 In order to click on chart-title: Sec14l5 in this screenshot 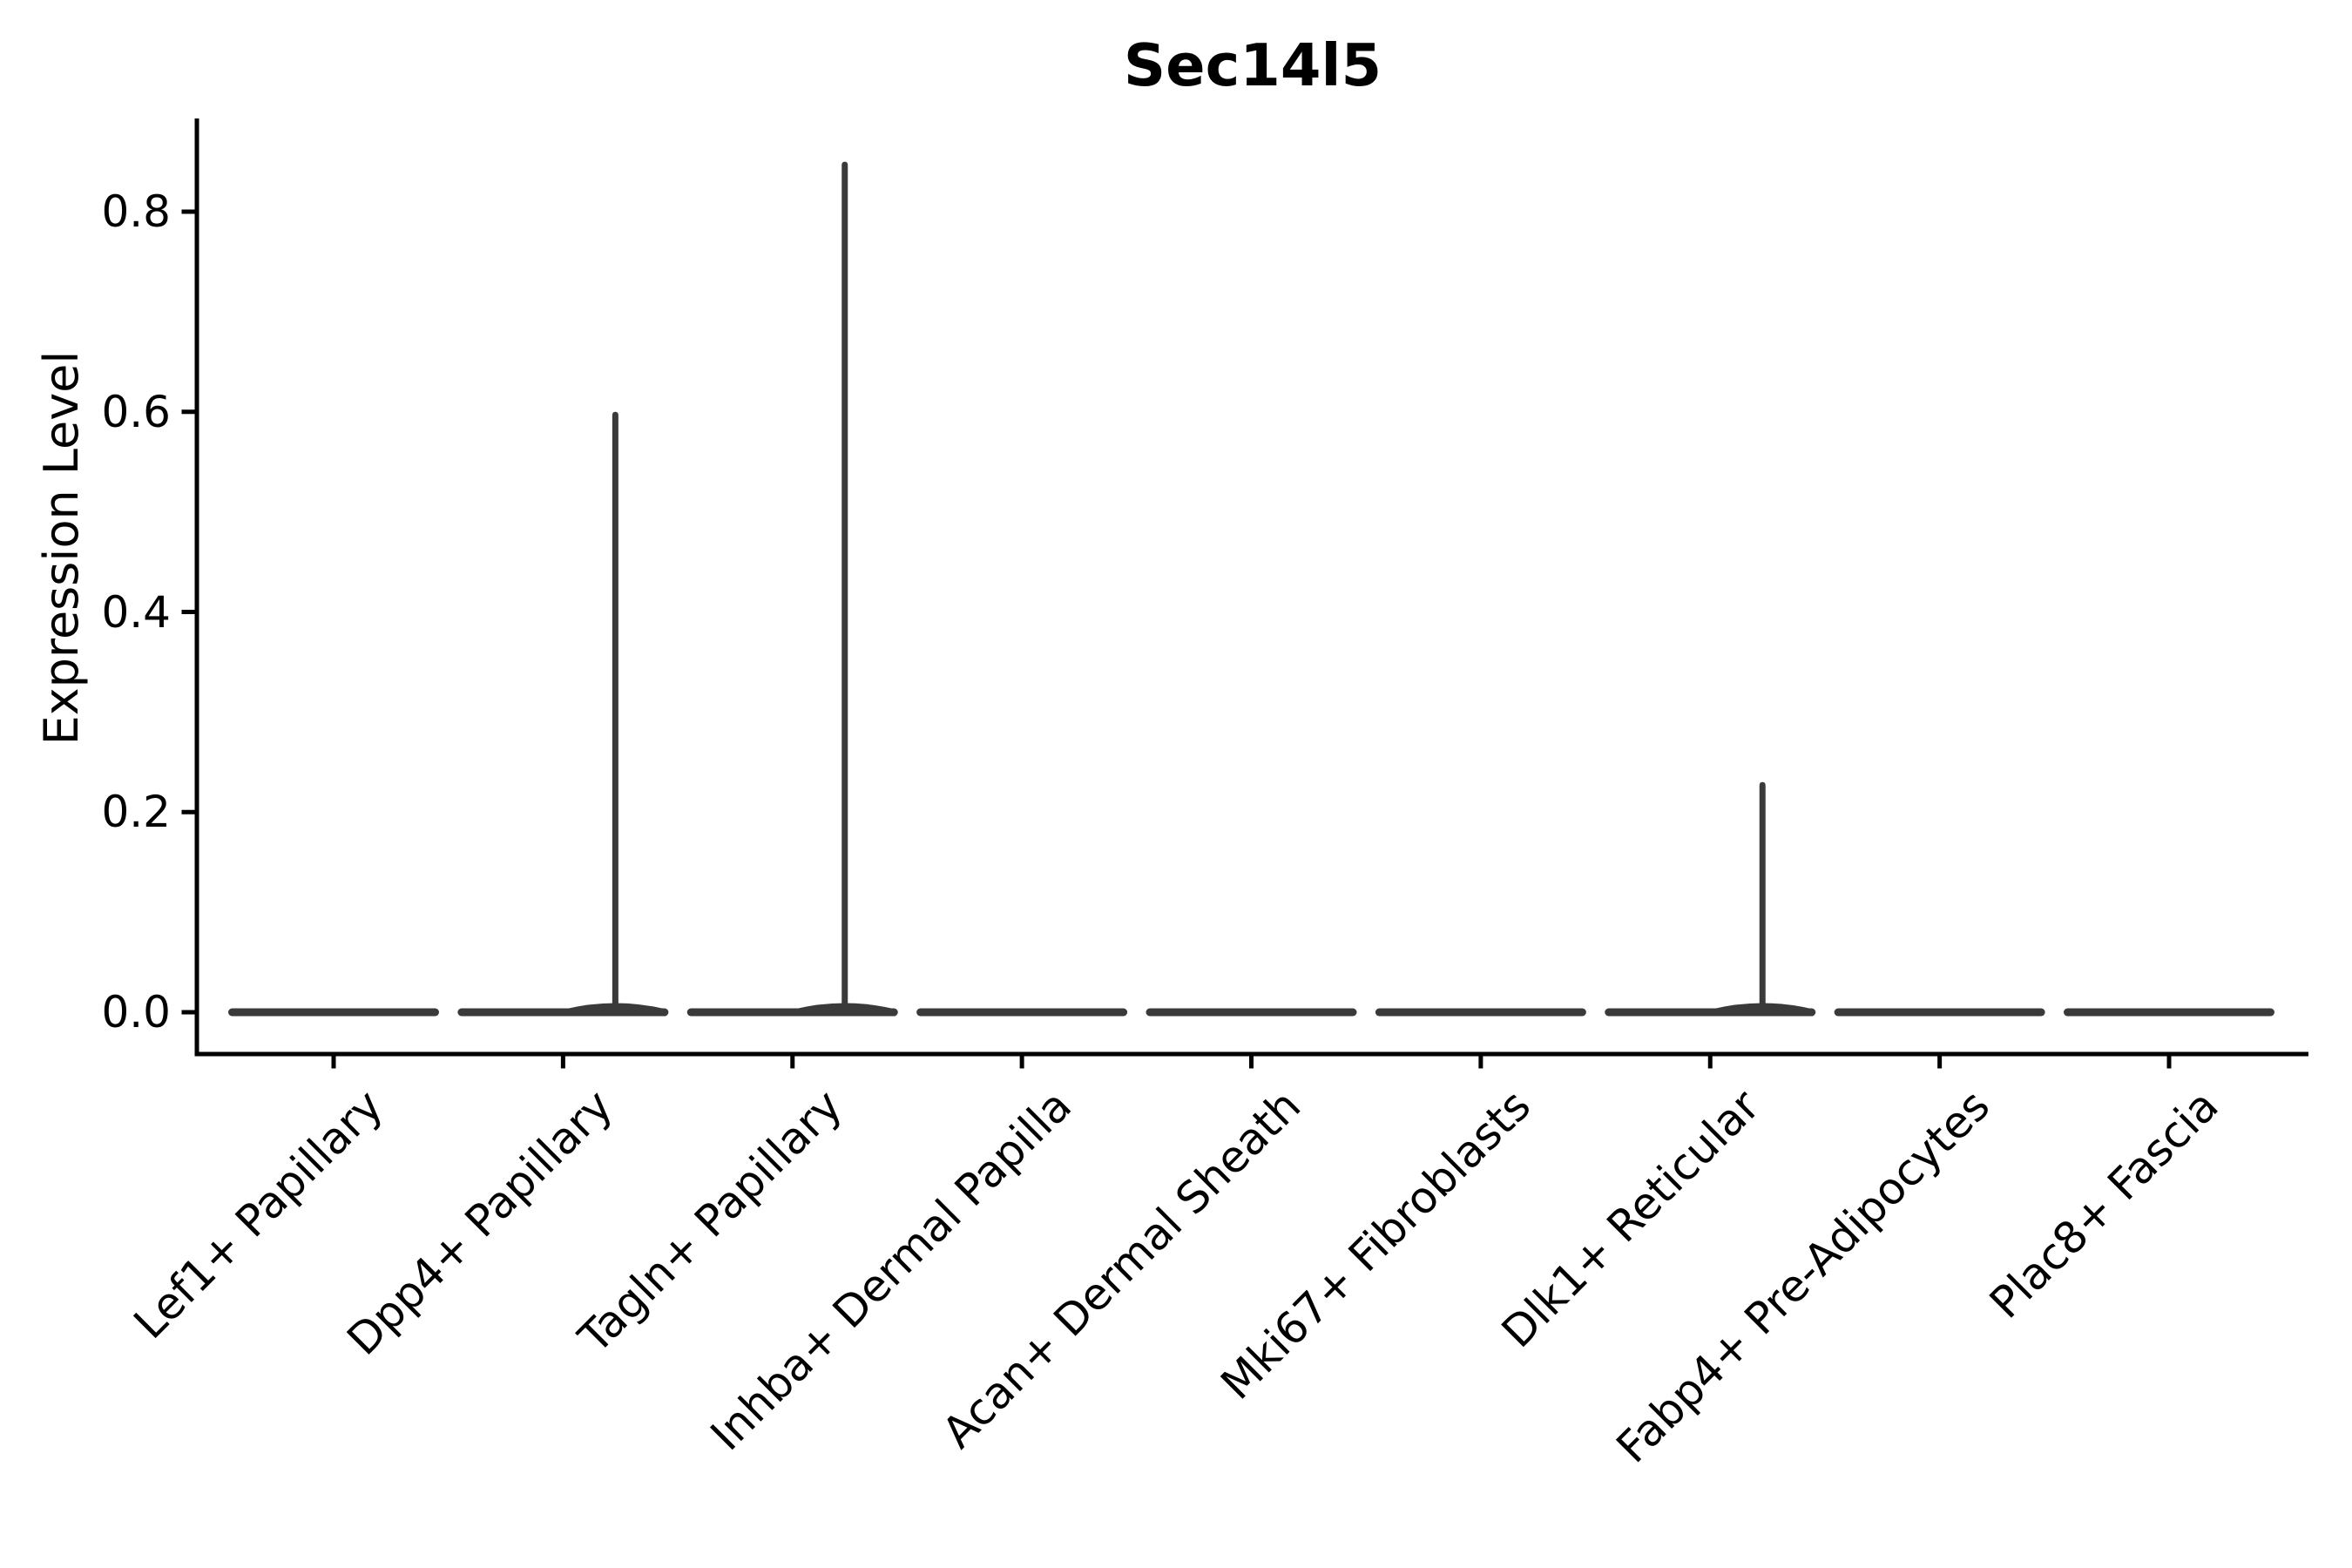, I will do `click(1252, 65)`.